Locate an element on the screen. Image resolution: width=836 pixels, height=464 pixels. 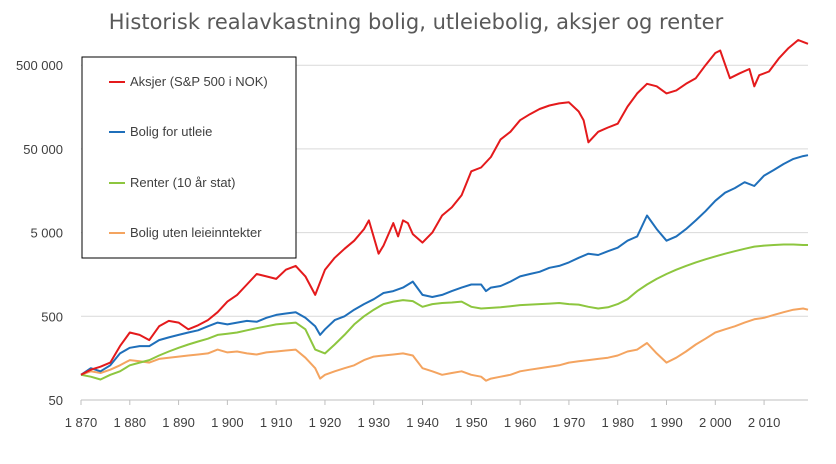
x-tick-label: 1 940 is located at coordinates (422, 422).